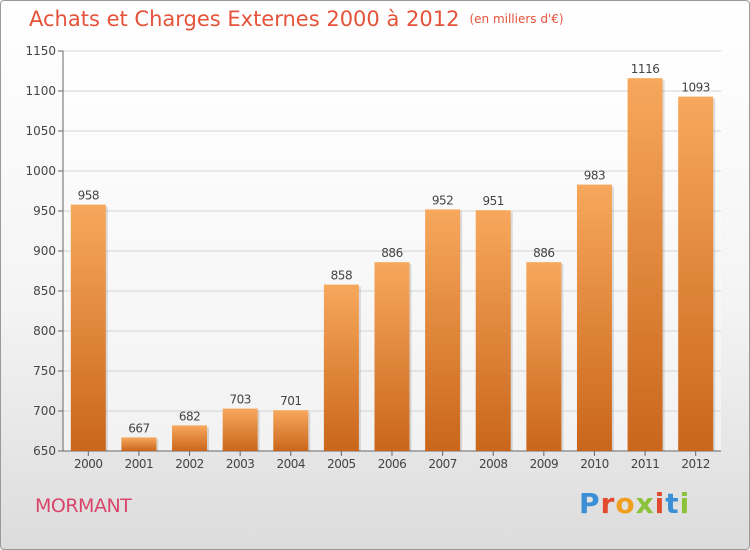 Image resolution: width=750 pixels, height=550 pixels. What do you see at coordinates (239, 400) in the screenshot?
I see `data-label: 703` at bounding box center [239, 400].